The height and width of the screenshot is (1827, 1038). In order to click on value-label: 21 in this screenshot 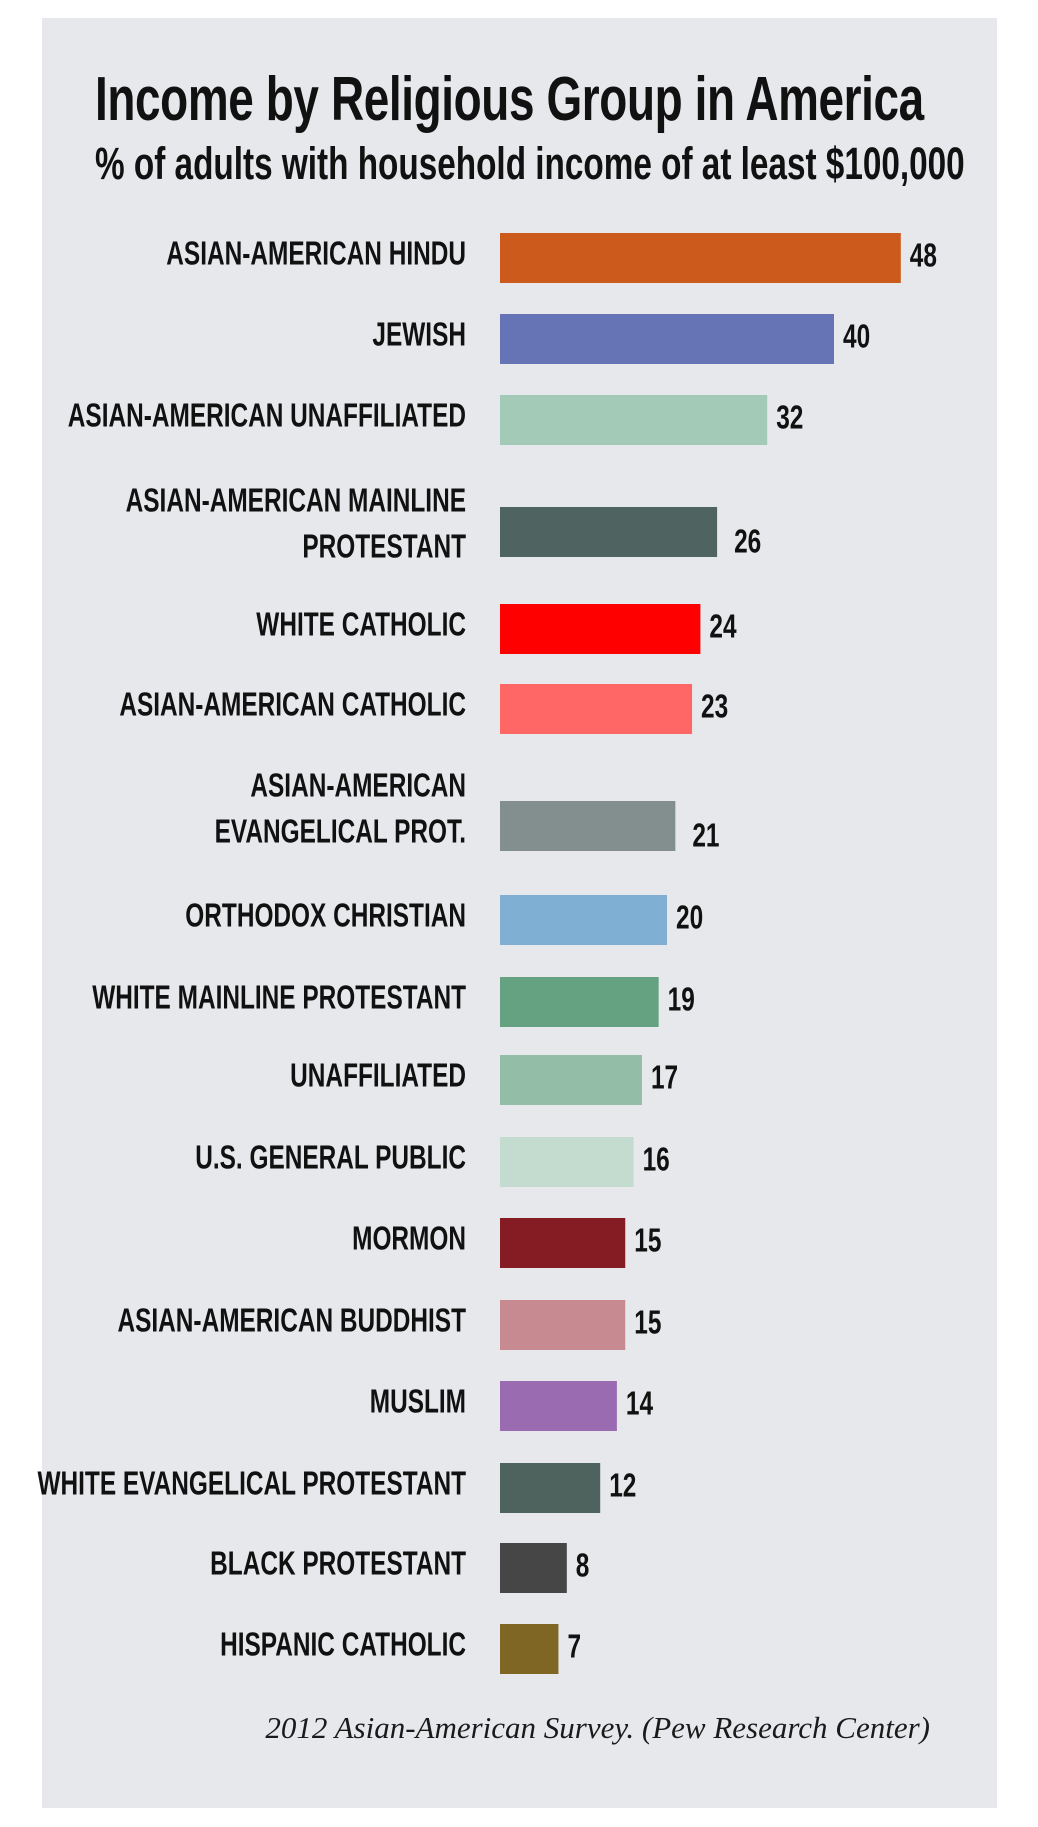, I will do `click(705, 836)`.